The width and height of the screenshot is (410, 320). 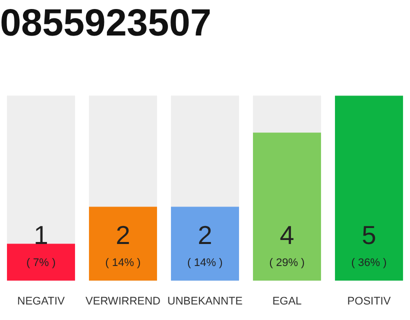 I want to click on annotation: ( 36% ), so click(x=369, y=262).